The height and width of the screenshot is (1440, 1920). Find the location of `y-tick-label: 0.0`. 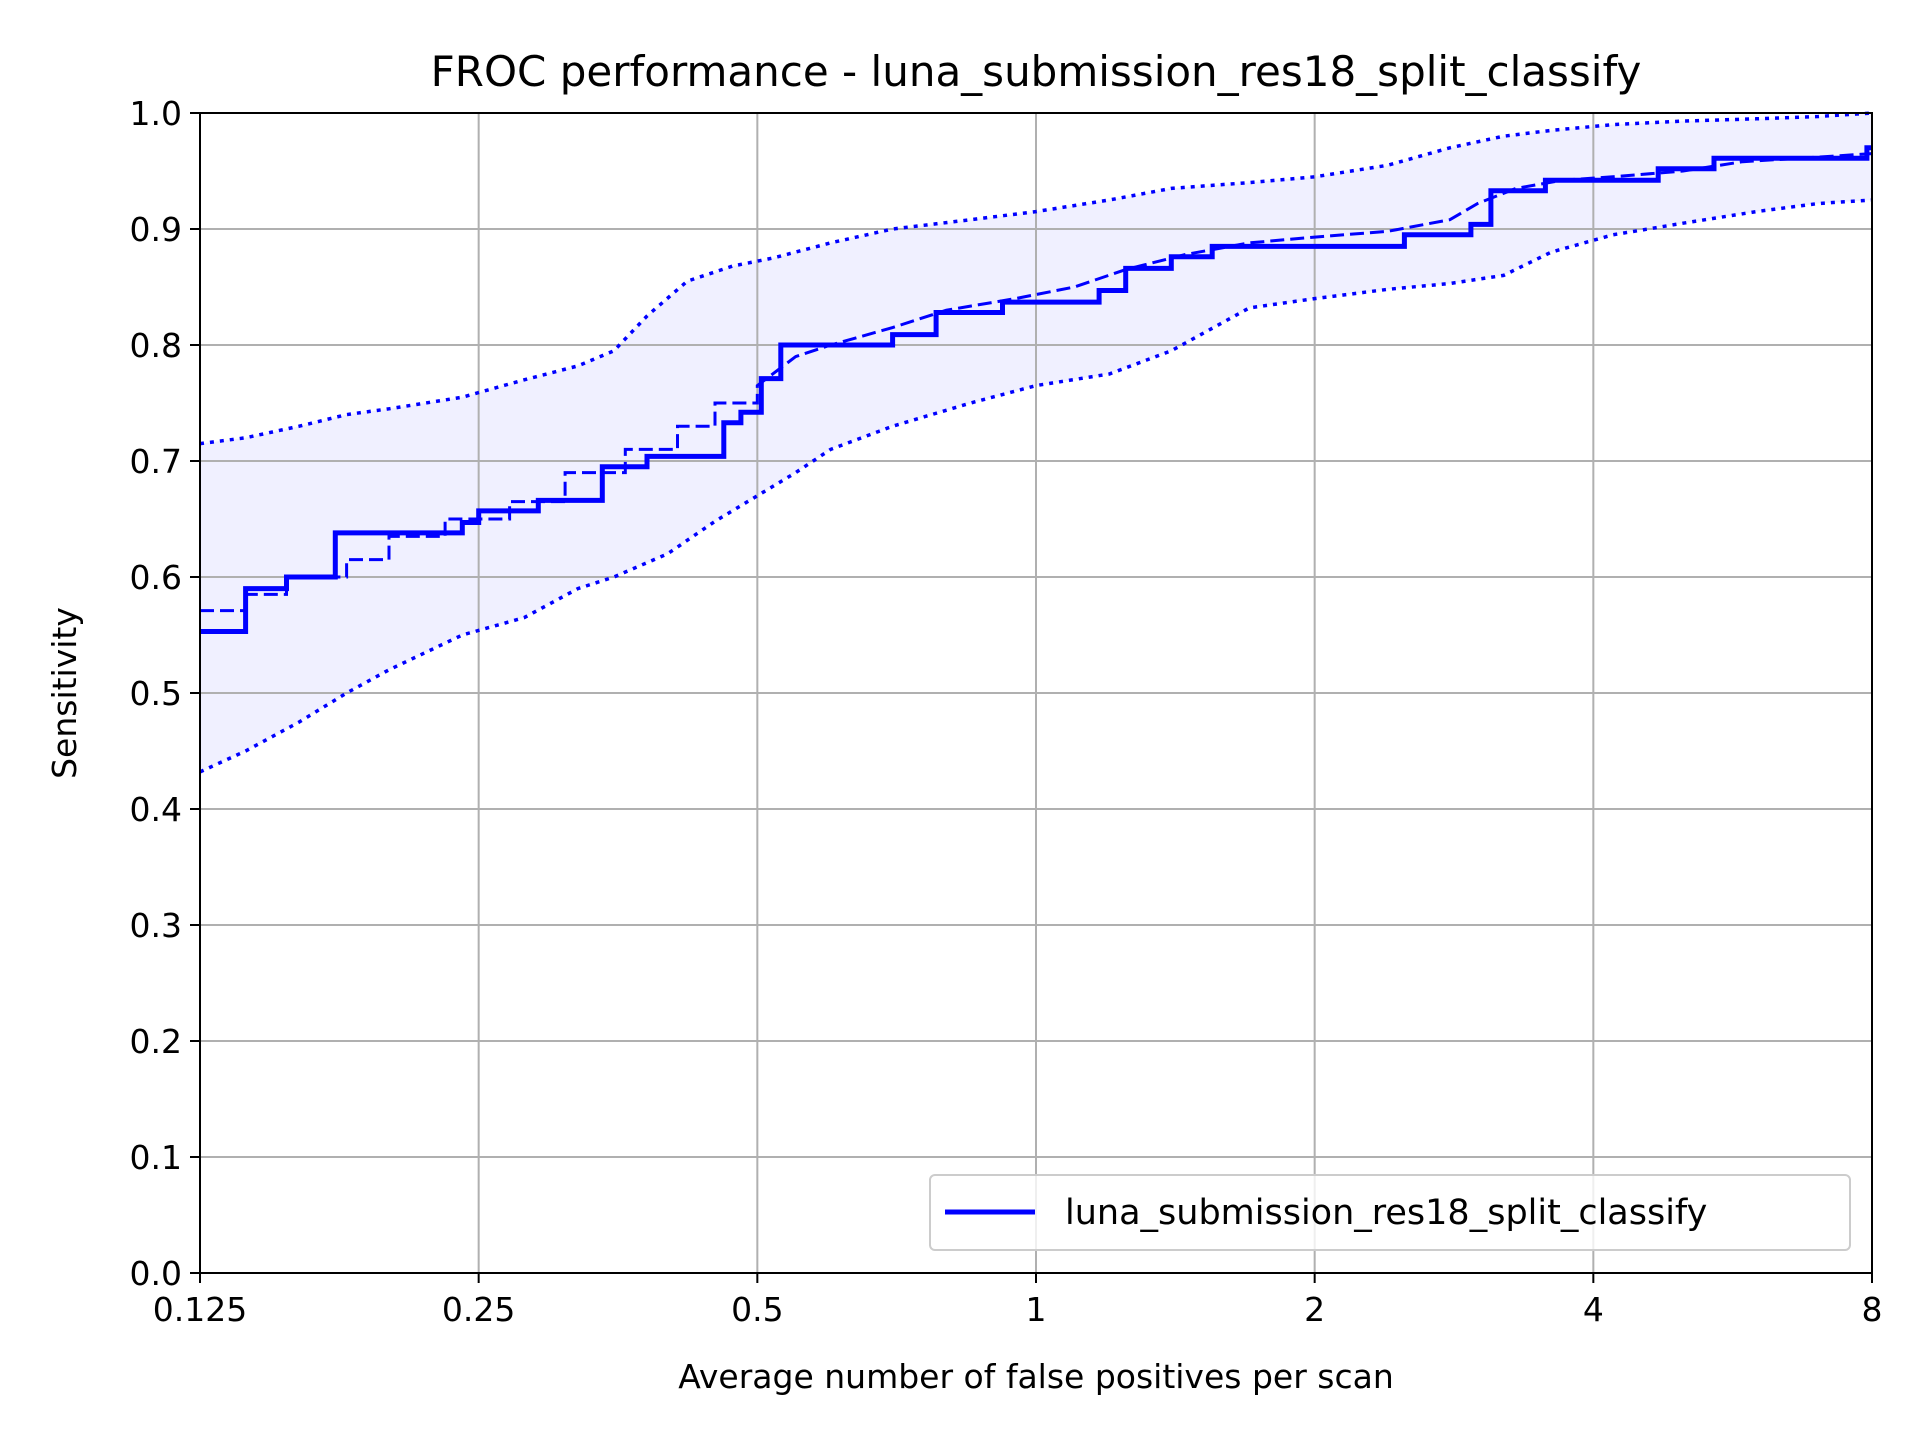

y-tick-label: 0.0 is located at coordinates (156, 1273).